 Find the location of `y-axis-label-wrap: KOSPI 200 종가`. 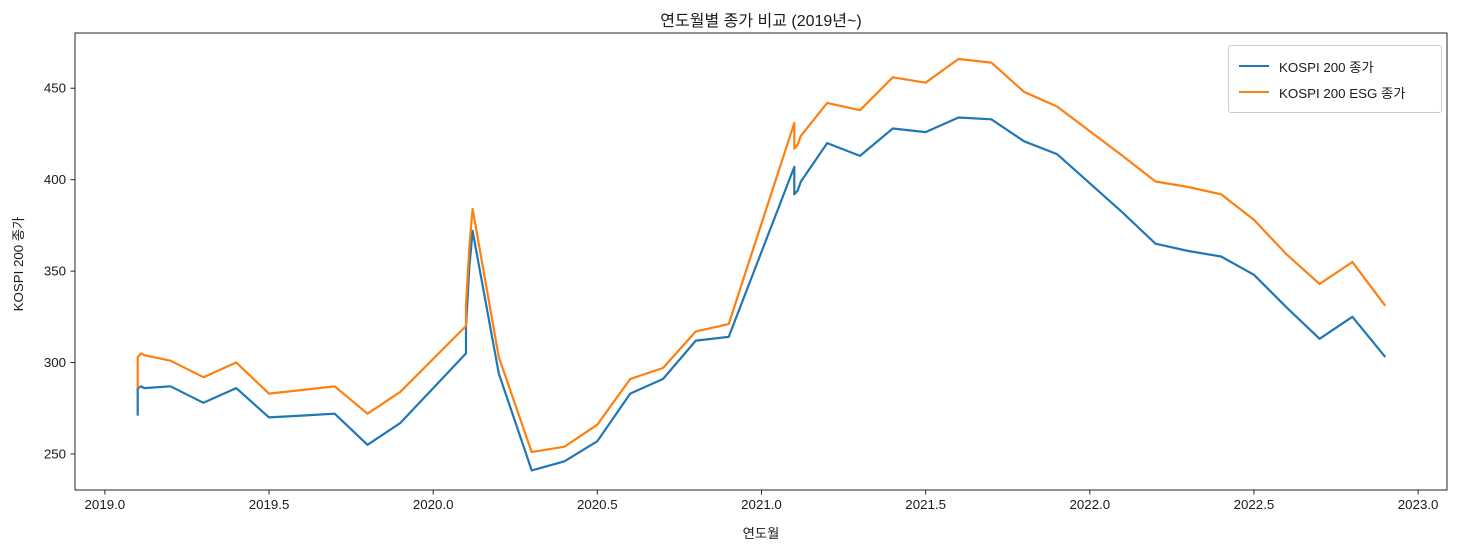

y-axis-label-wrap: KOSPI 200 종가 is located at coordinates (18, 264).